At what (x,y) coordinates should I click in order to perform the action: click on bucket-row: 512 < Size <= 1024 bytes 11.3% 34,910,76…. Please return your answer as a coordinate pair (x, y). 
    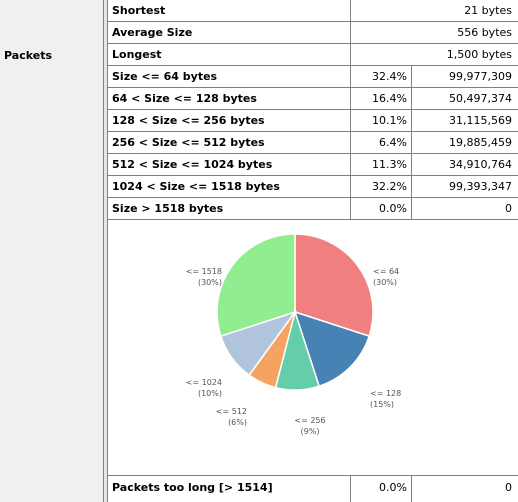
    Looking at the image, I should click on (313, 165).